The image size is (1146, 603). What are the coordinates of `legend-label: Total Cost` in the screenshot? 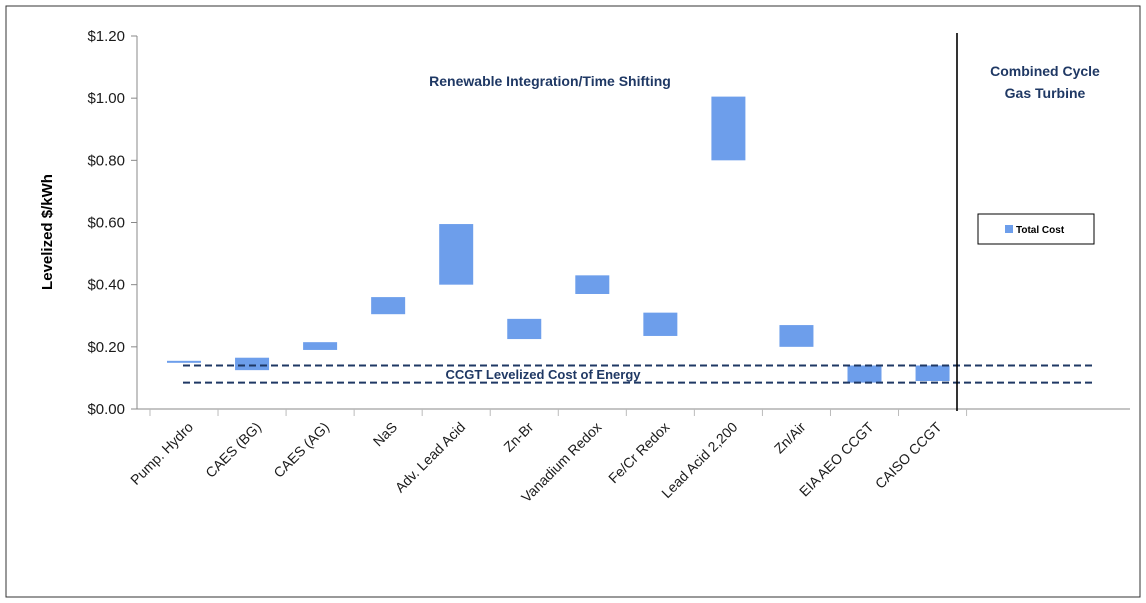 It's located at (1040, 230).